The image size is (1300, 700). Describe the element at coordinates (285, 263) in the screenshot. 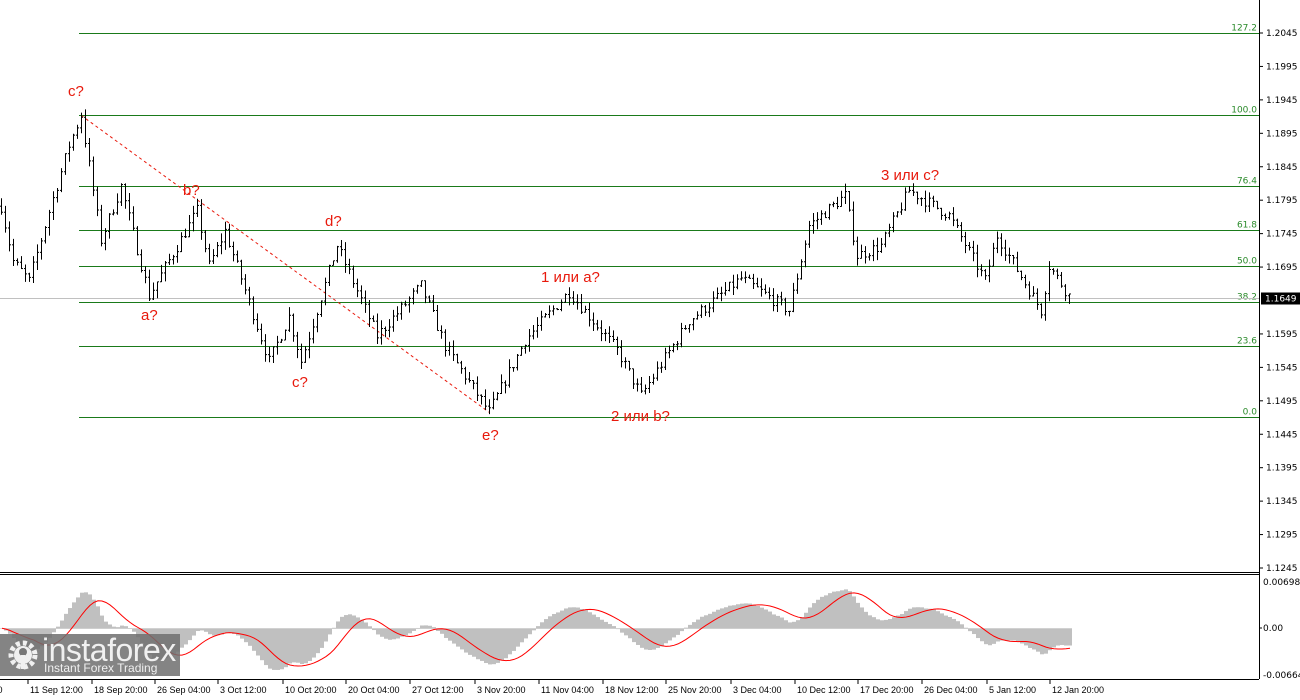

I see `trend-line` at that location.